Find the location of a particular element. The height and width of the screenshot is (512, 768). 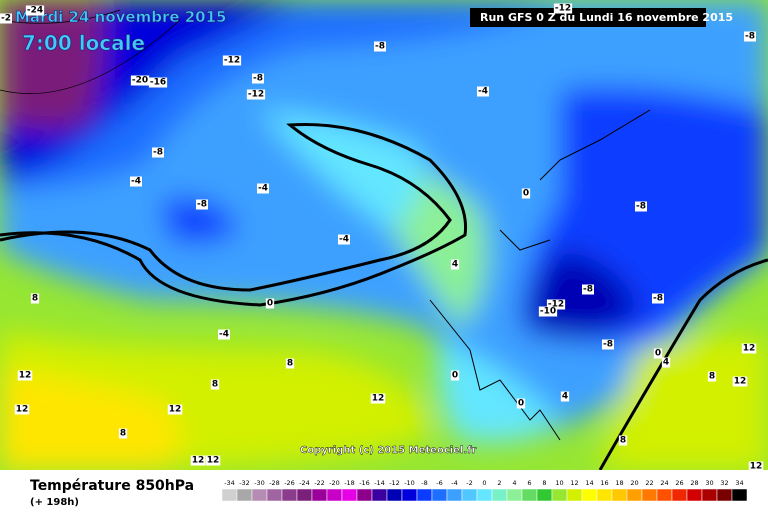

scale-label: -26 is located at coordinates (289, 483).